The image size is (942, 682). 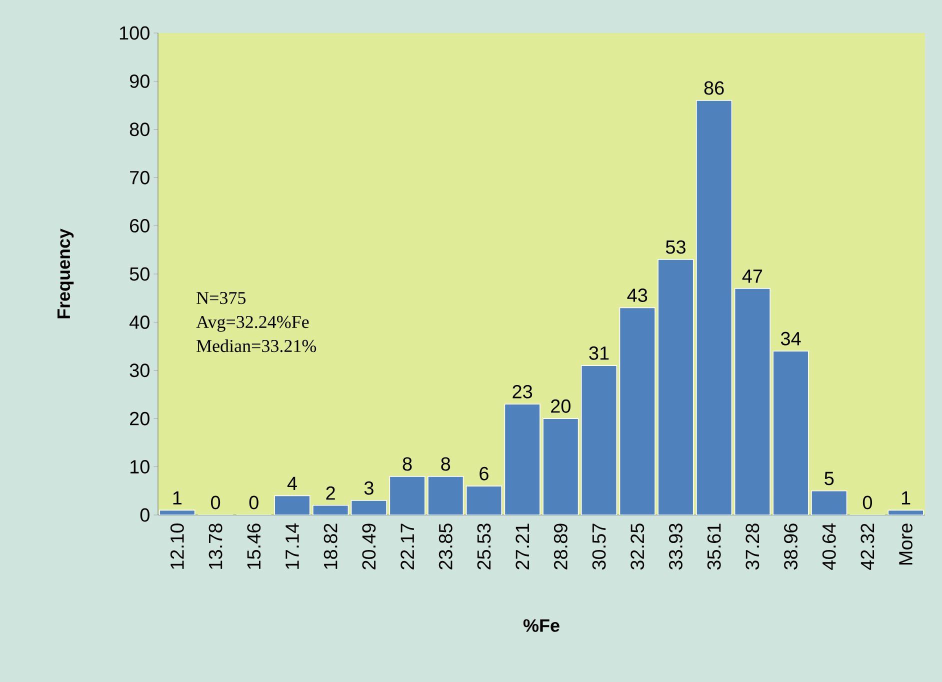 What do you see at coordinates (140, 81) in the screenshot?
I see `y-tick-label: 90` at bounding box center [140, 81].